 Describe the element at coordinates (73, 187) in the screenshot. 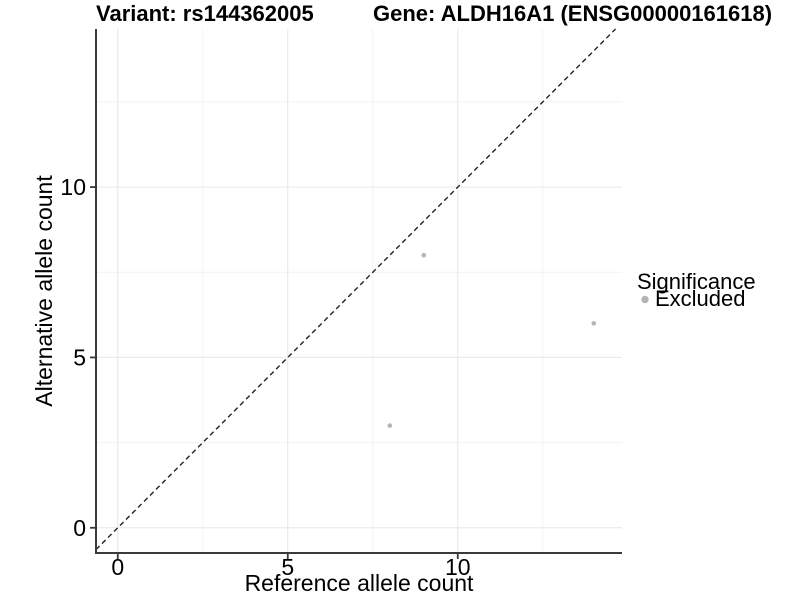

I see `y-tick-label: 10` at that location.